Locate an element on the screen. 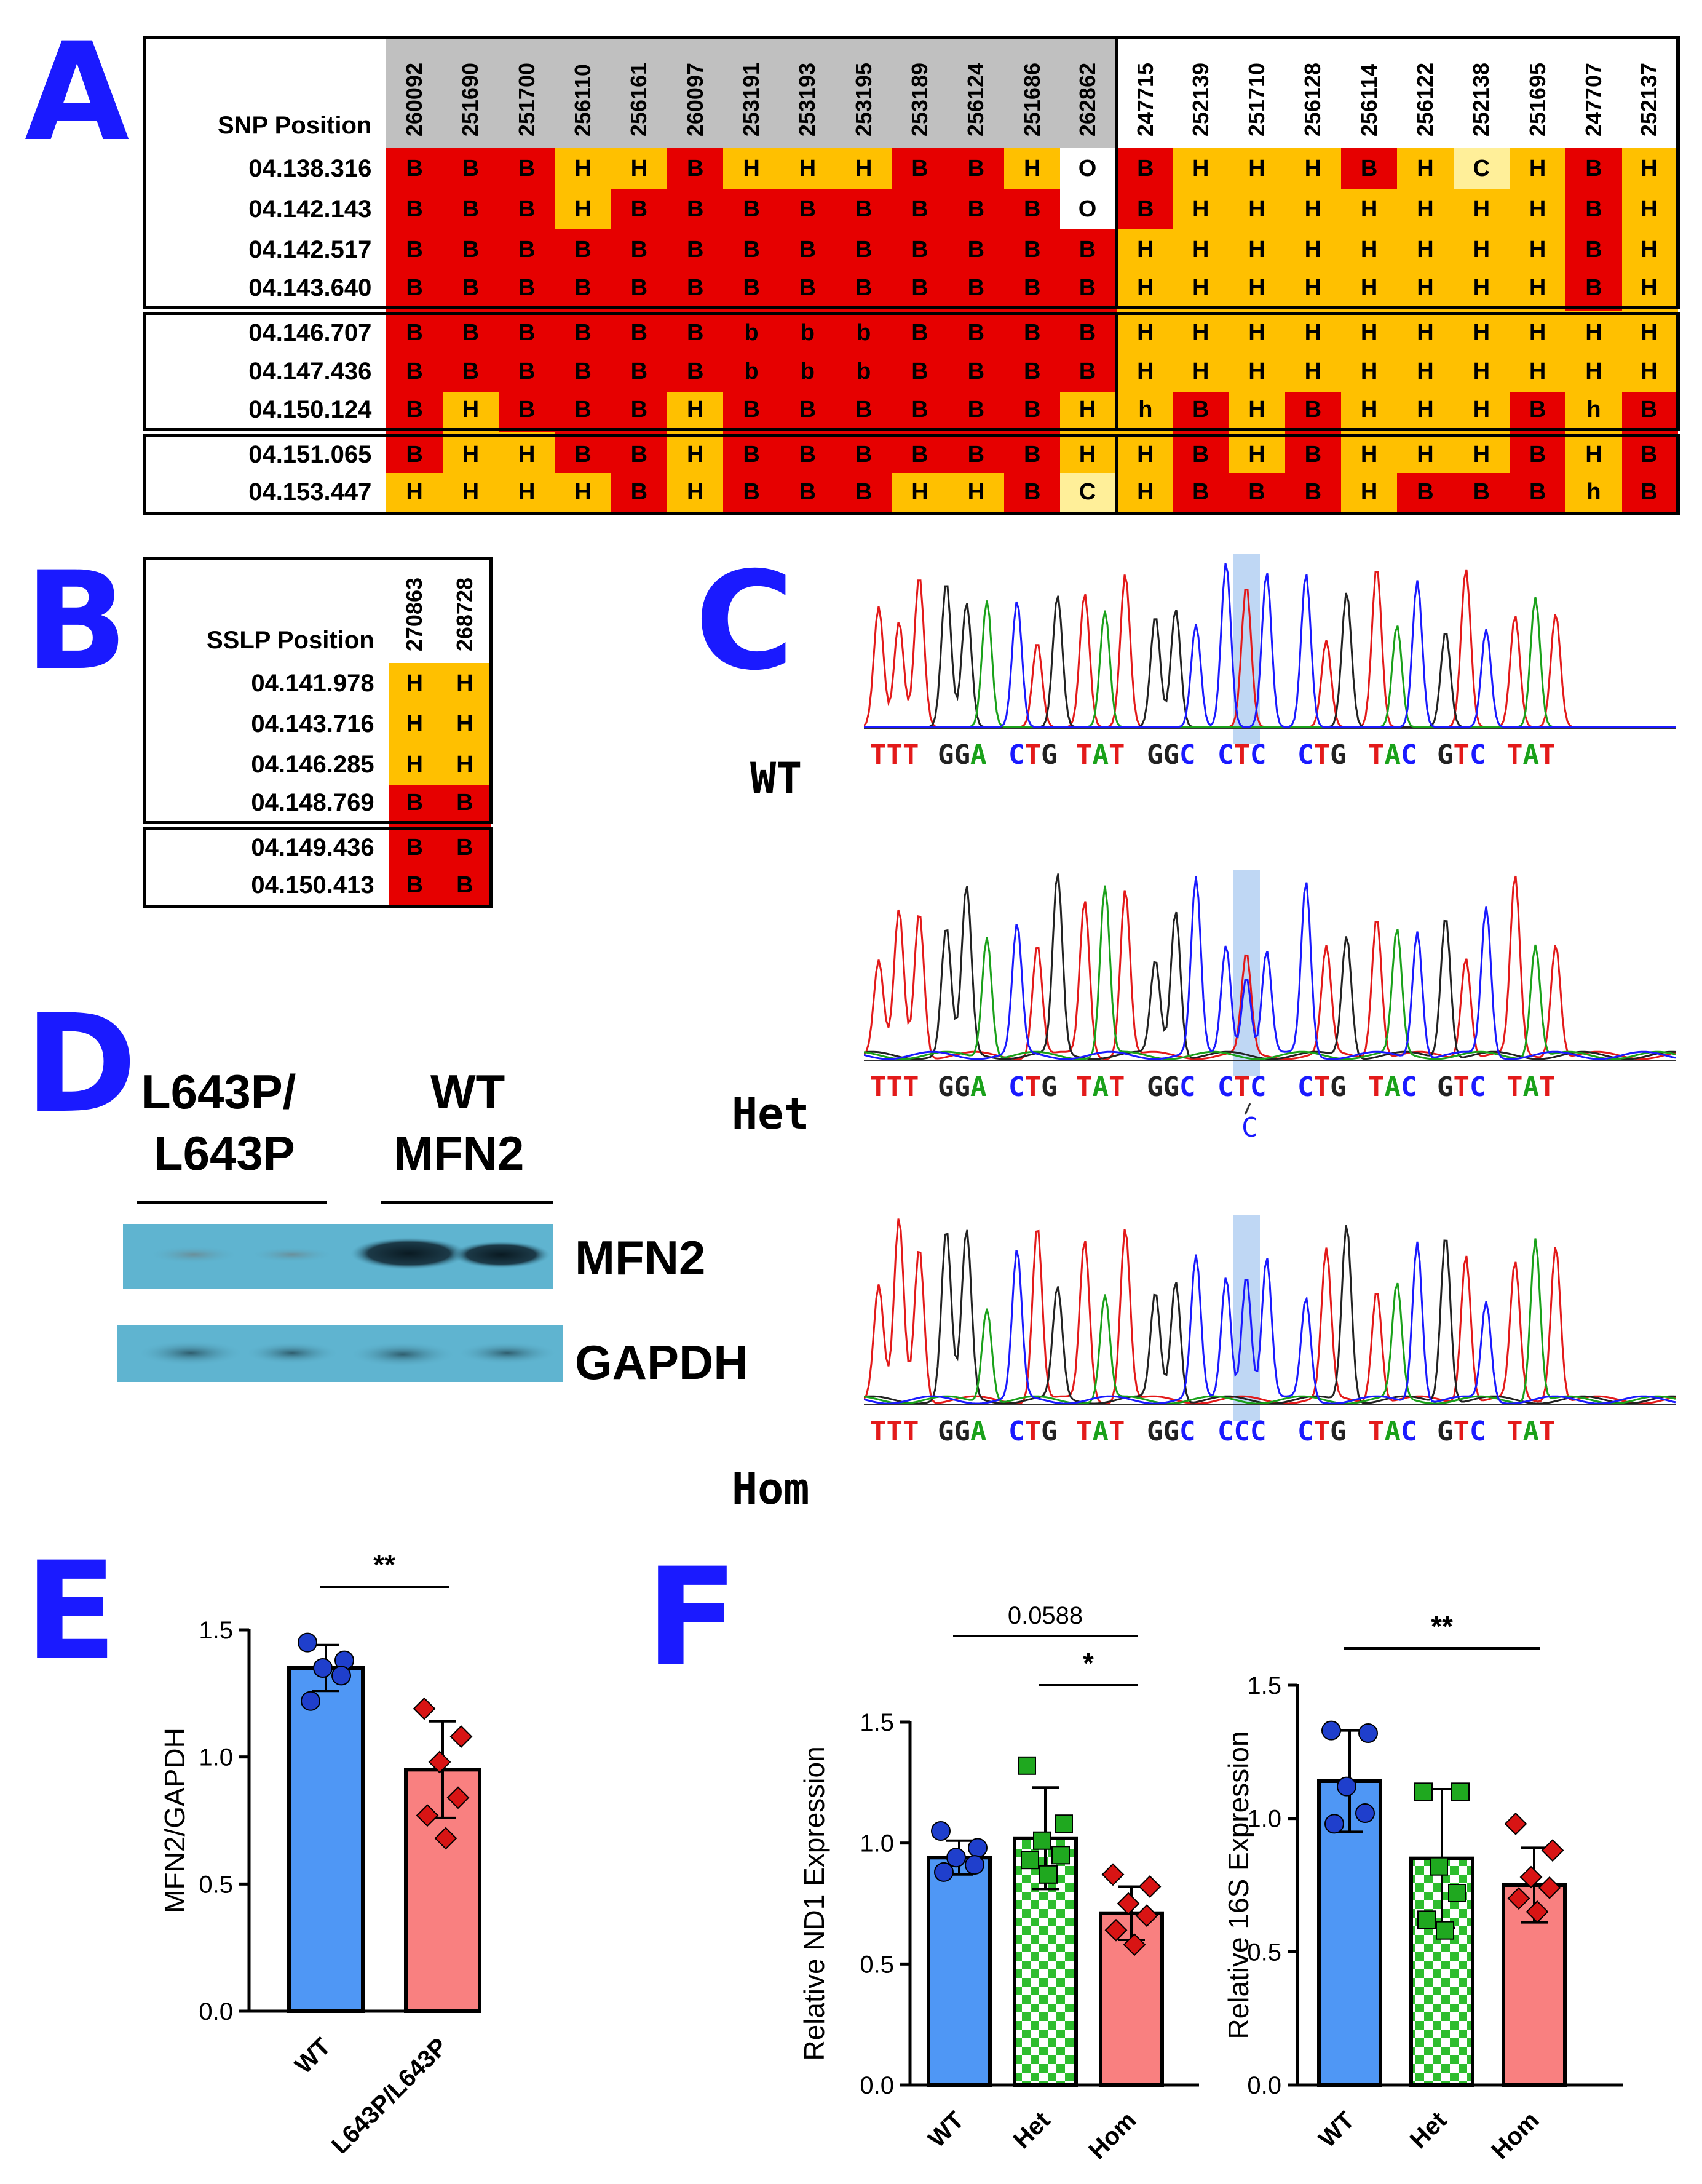 The width and height of the screenshot is (1702, 2184). snp-column-header: 251710 is located at coordinates (1257, 93).